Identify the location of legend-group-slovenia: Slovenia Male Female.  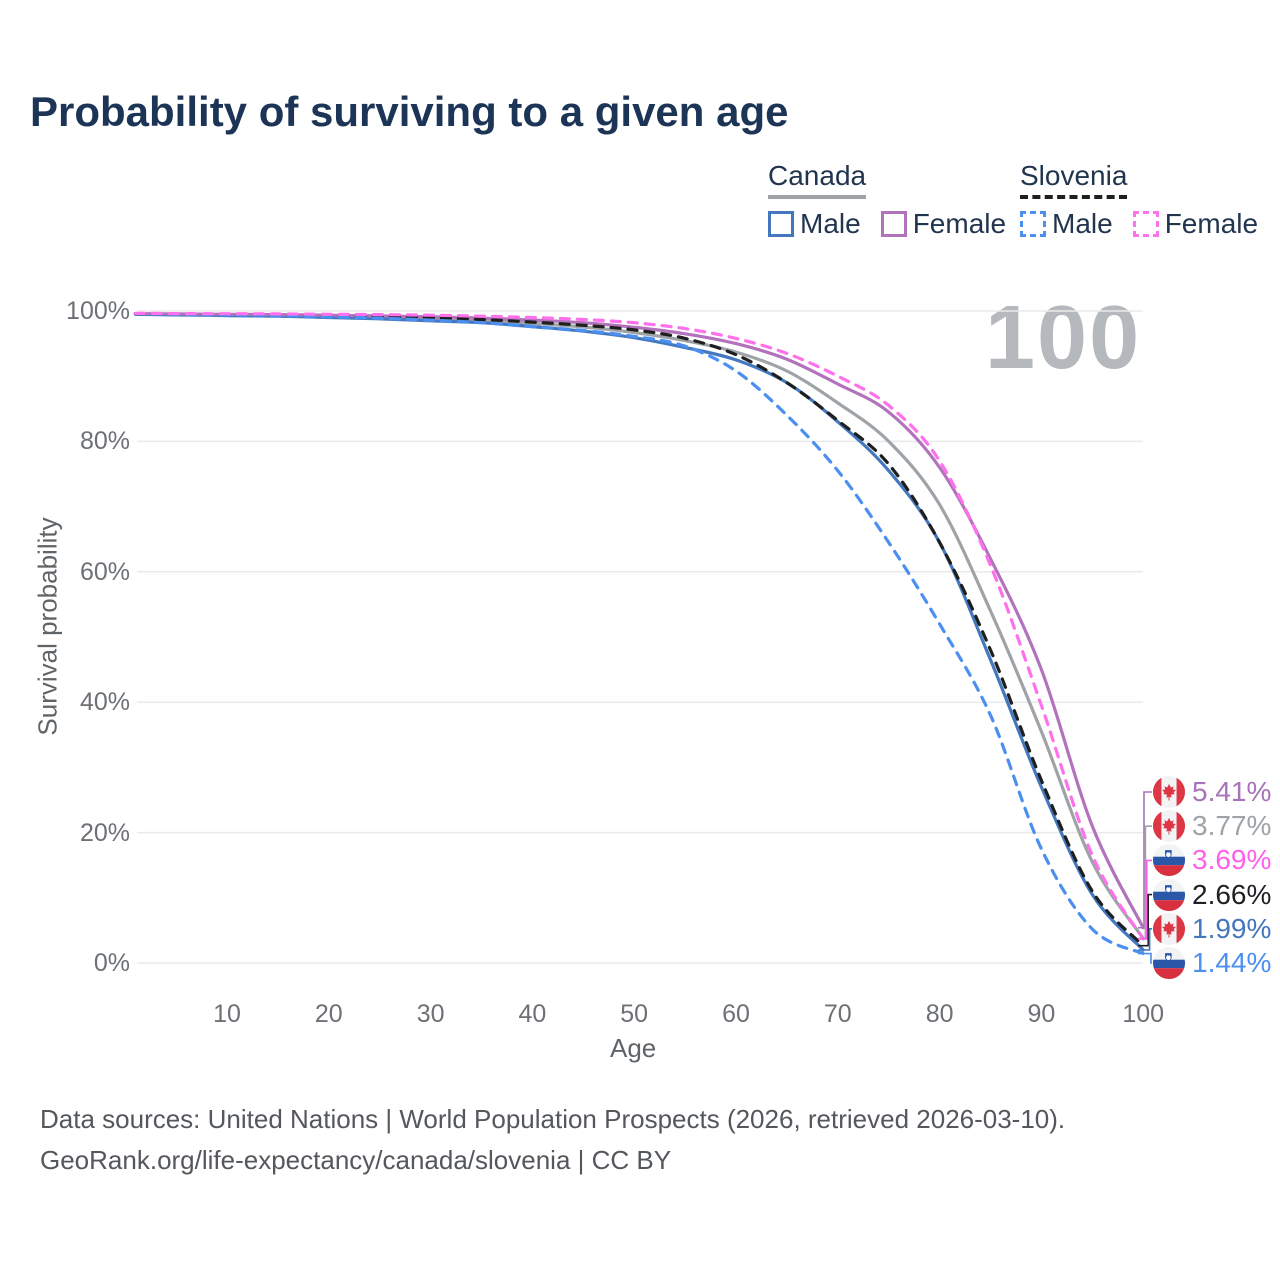
(1149, 200).